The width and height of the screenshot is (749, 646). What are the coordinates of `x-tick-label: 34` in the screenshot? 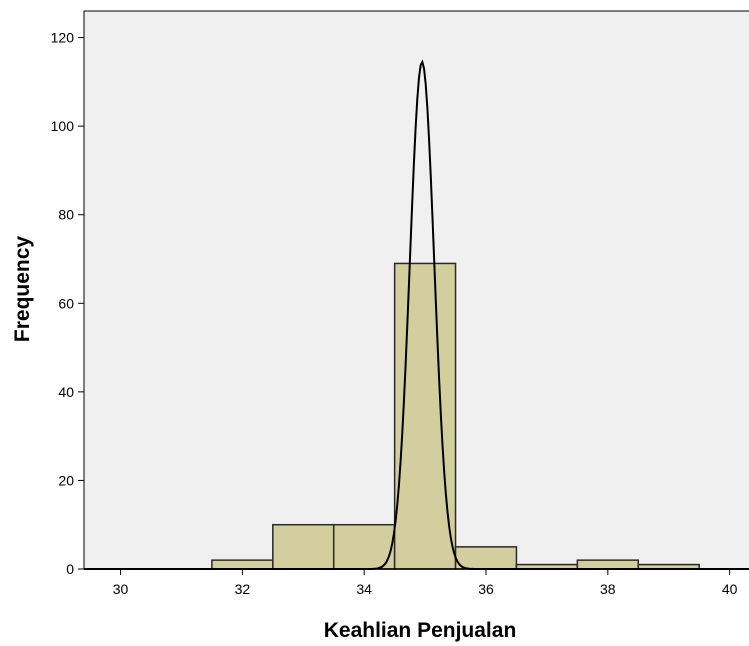 It's located at (364, 589).